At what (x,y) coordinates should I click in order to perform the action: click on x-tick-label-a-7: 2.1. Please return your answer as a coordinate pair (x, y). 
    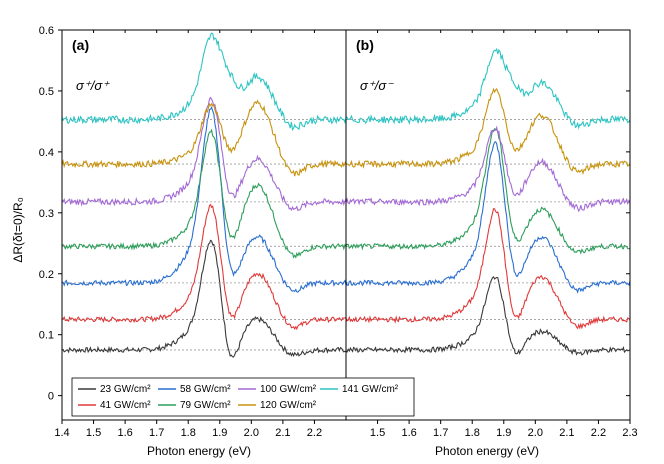
    Looking at the image, I should click on (282, 433).